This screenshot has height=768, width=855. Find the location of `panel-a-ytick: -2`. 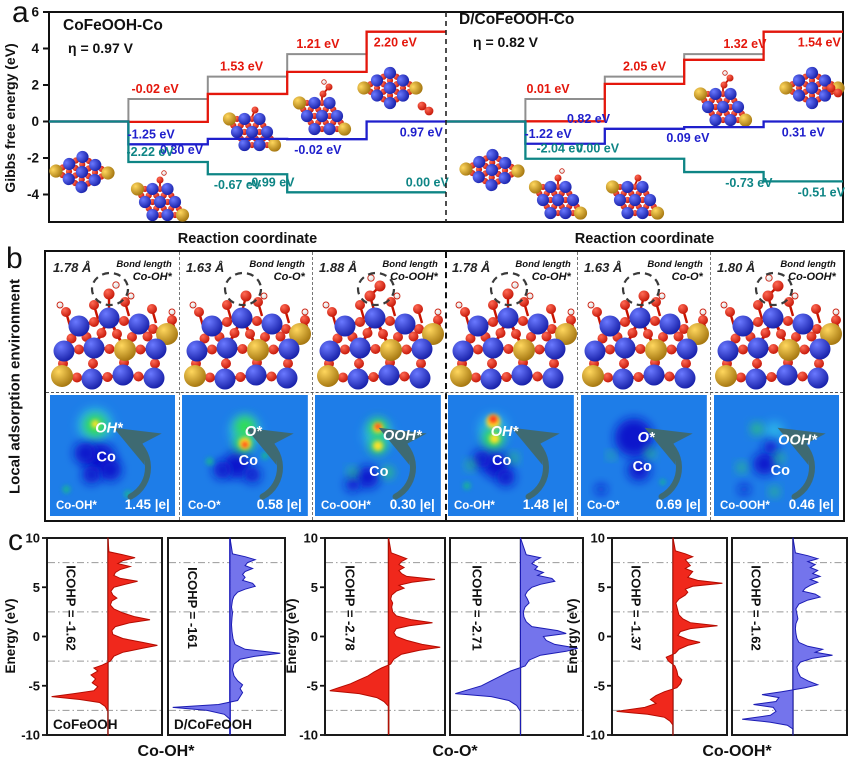

panel-a-ytick: -2 is located at coordinates (33, 158).